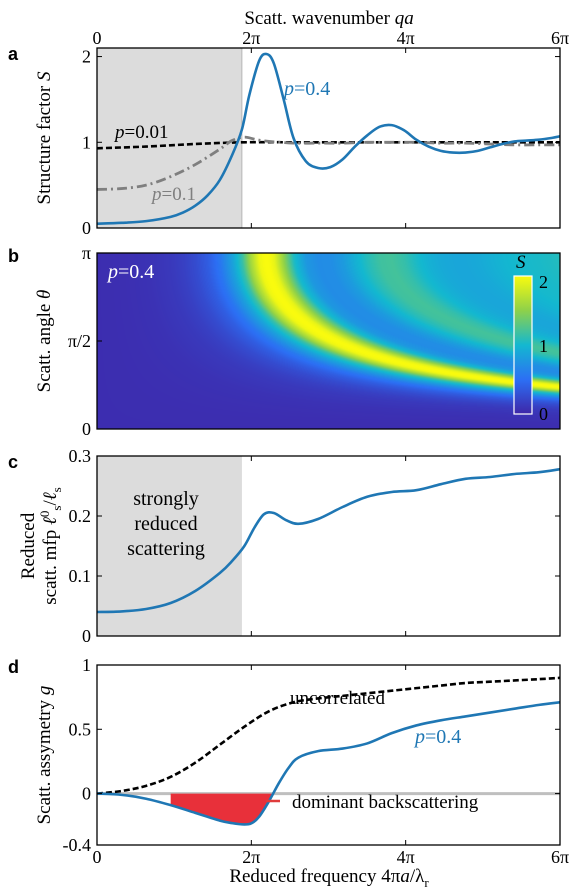  Describe the element at coordinates (437, 737) in the screenshot. I see `label-p04-d: p=0.4` at that location.